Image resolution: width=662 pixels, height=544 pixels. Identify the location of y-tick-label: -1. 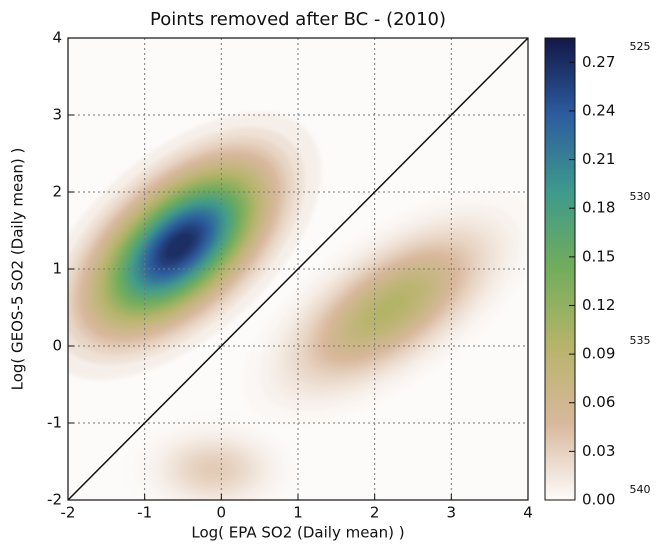
(54, 423).